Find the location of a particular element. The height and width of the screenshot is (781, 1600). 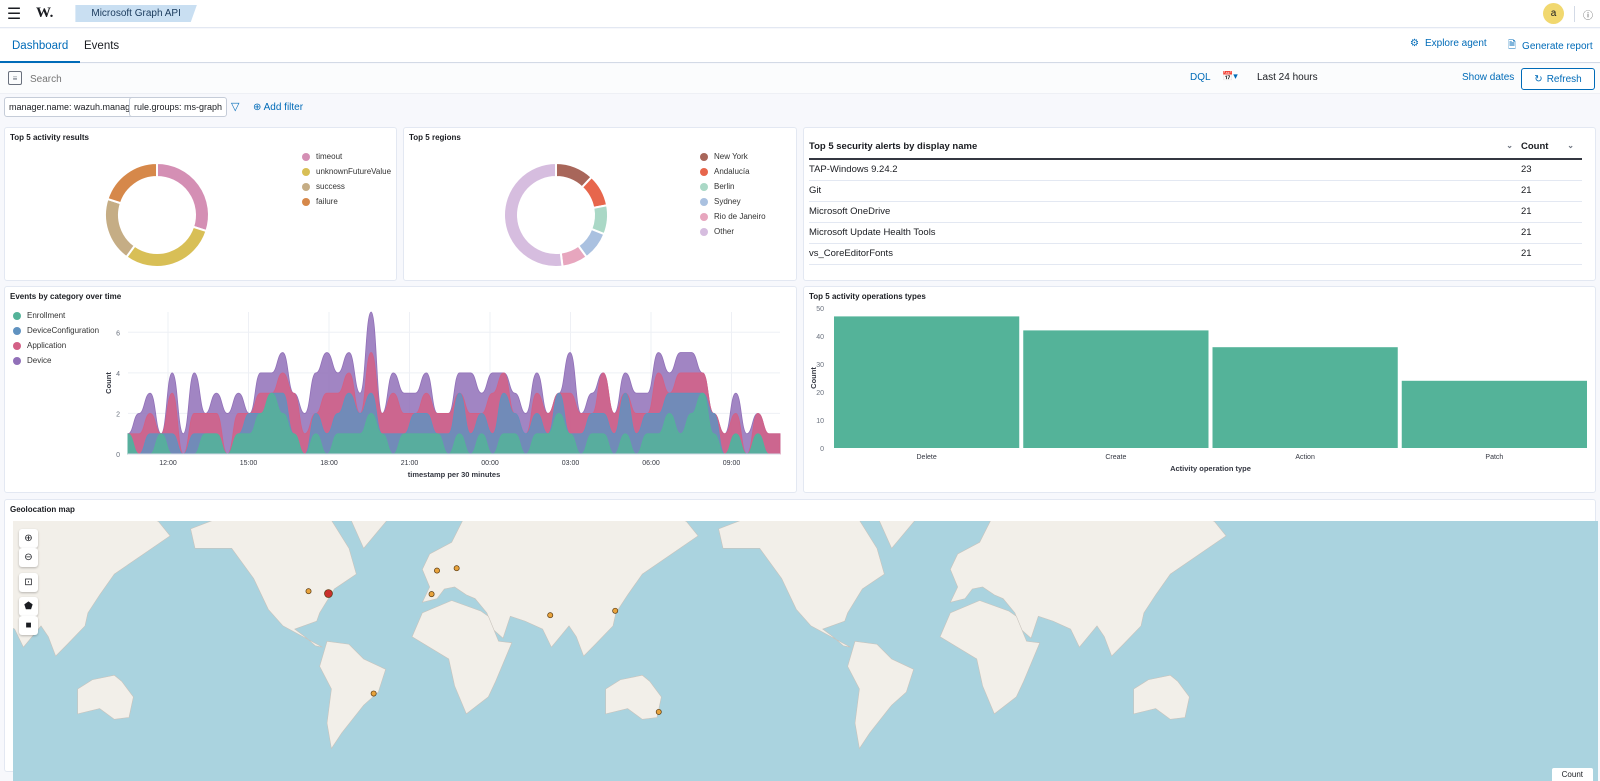

table-header-count: Count ⌄ is located at coordinates (1551, 147).